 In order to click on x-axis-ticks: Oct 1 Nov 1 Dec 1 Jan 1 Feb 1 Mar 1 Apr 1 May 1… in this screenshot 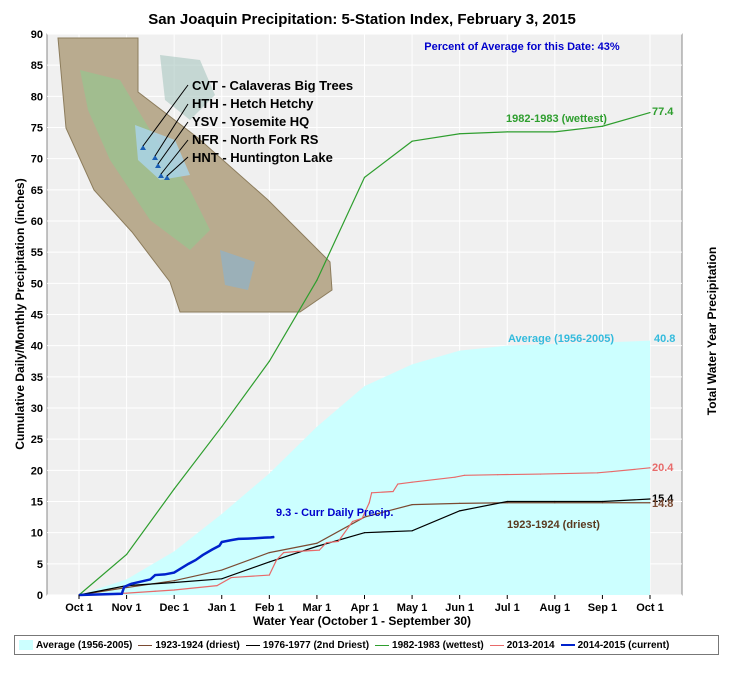, I will do `click(364, 604)`.